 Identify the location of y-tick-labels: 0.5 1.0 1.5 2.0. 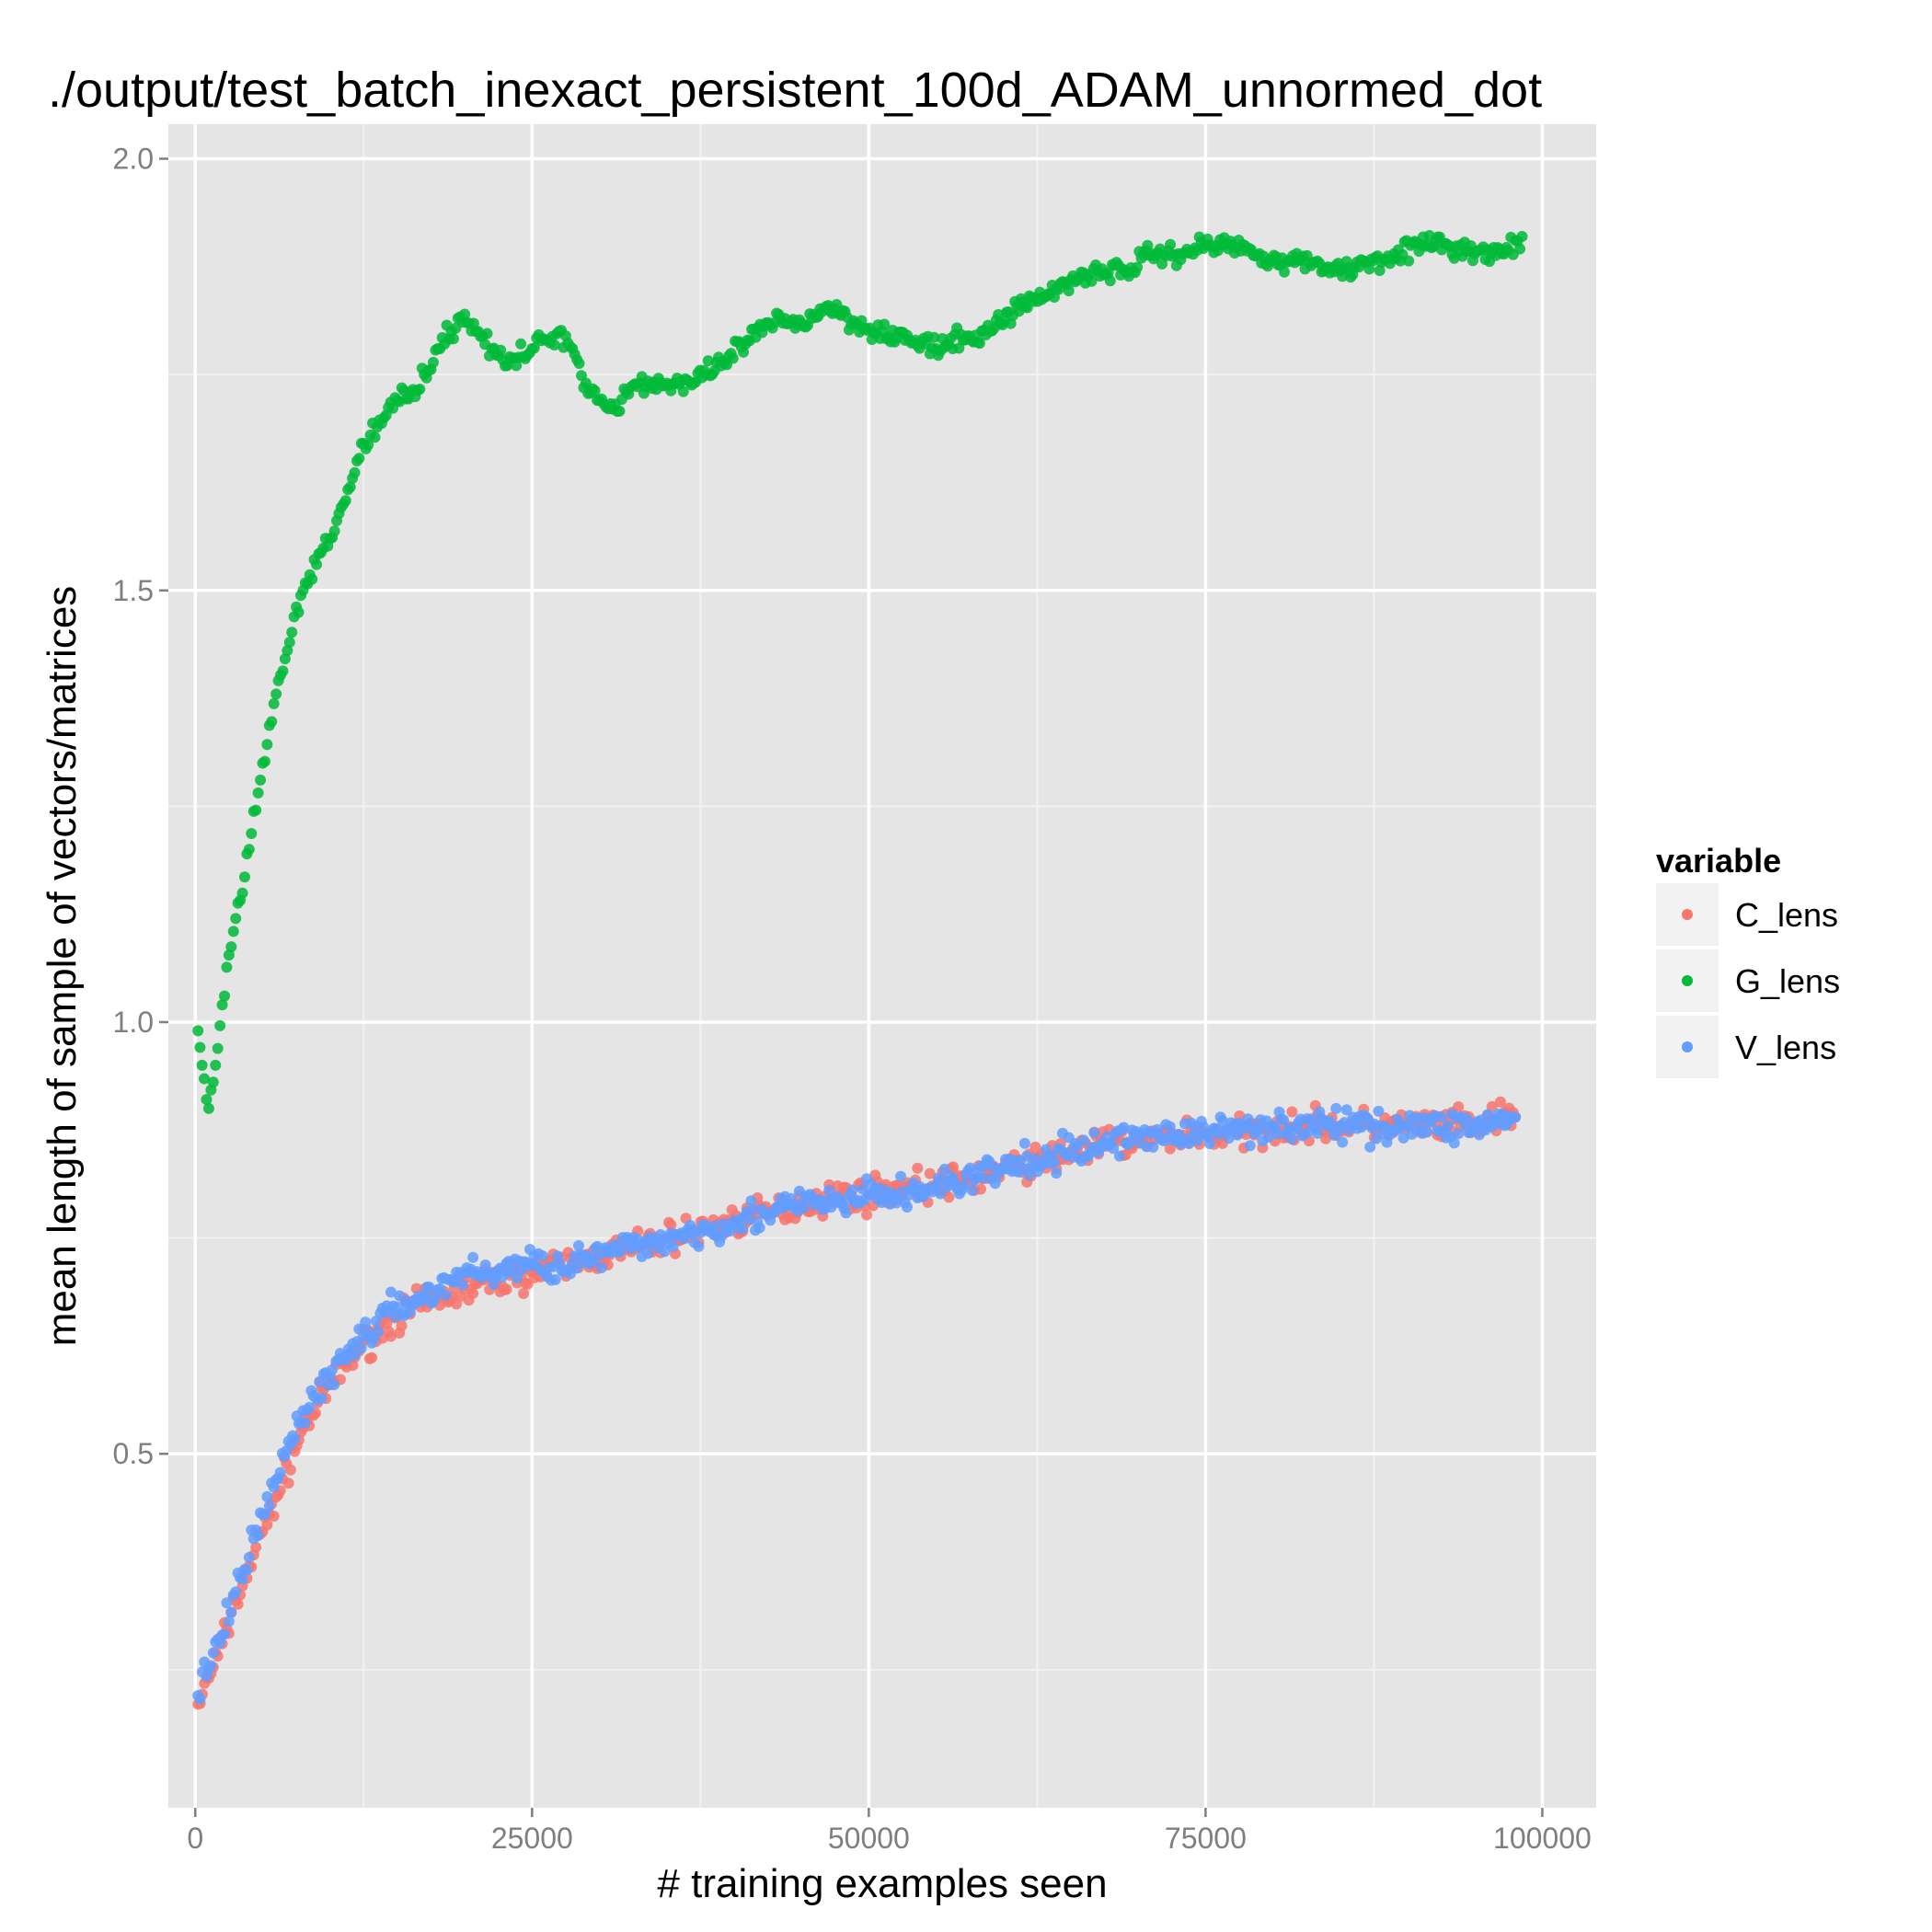
(133, 807).